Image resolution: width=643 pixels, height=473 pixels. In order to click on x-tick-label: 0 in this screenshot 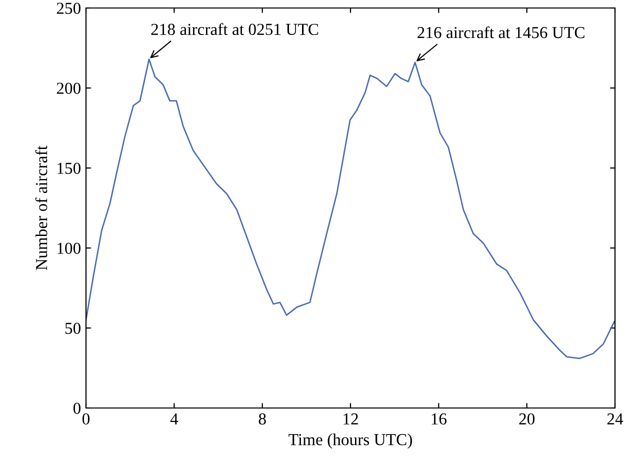, I will do `click(86, 419)`.